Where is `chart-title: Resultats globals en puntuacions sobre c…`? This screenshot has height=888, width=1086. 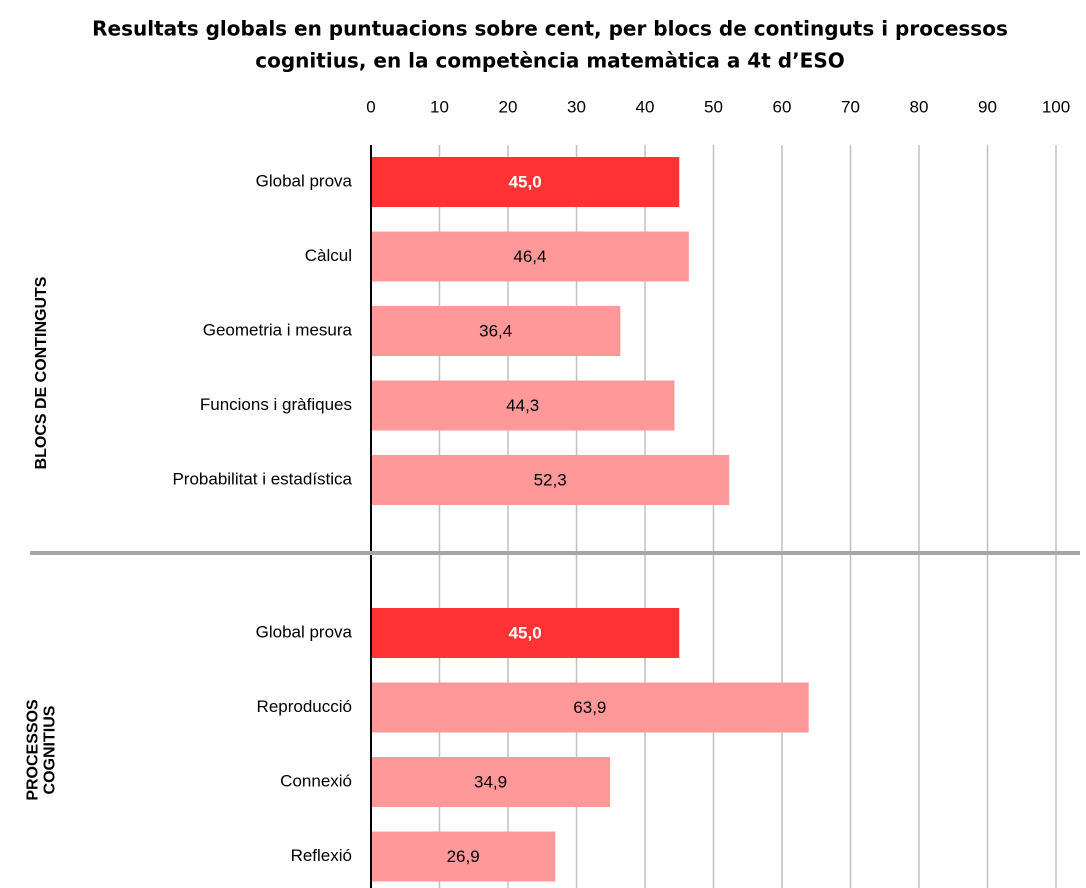 chart-title: Resultats globals en puntuacions sobre c… is located at coordinates (550, 29).